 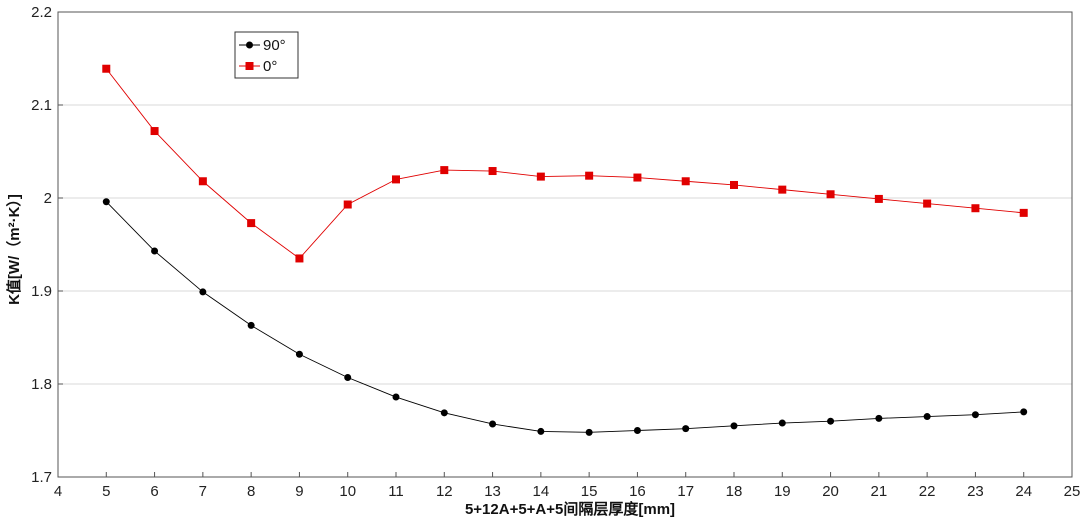 I want to click on x-tick-label: 19, so click(x=782, y=491).